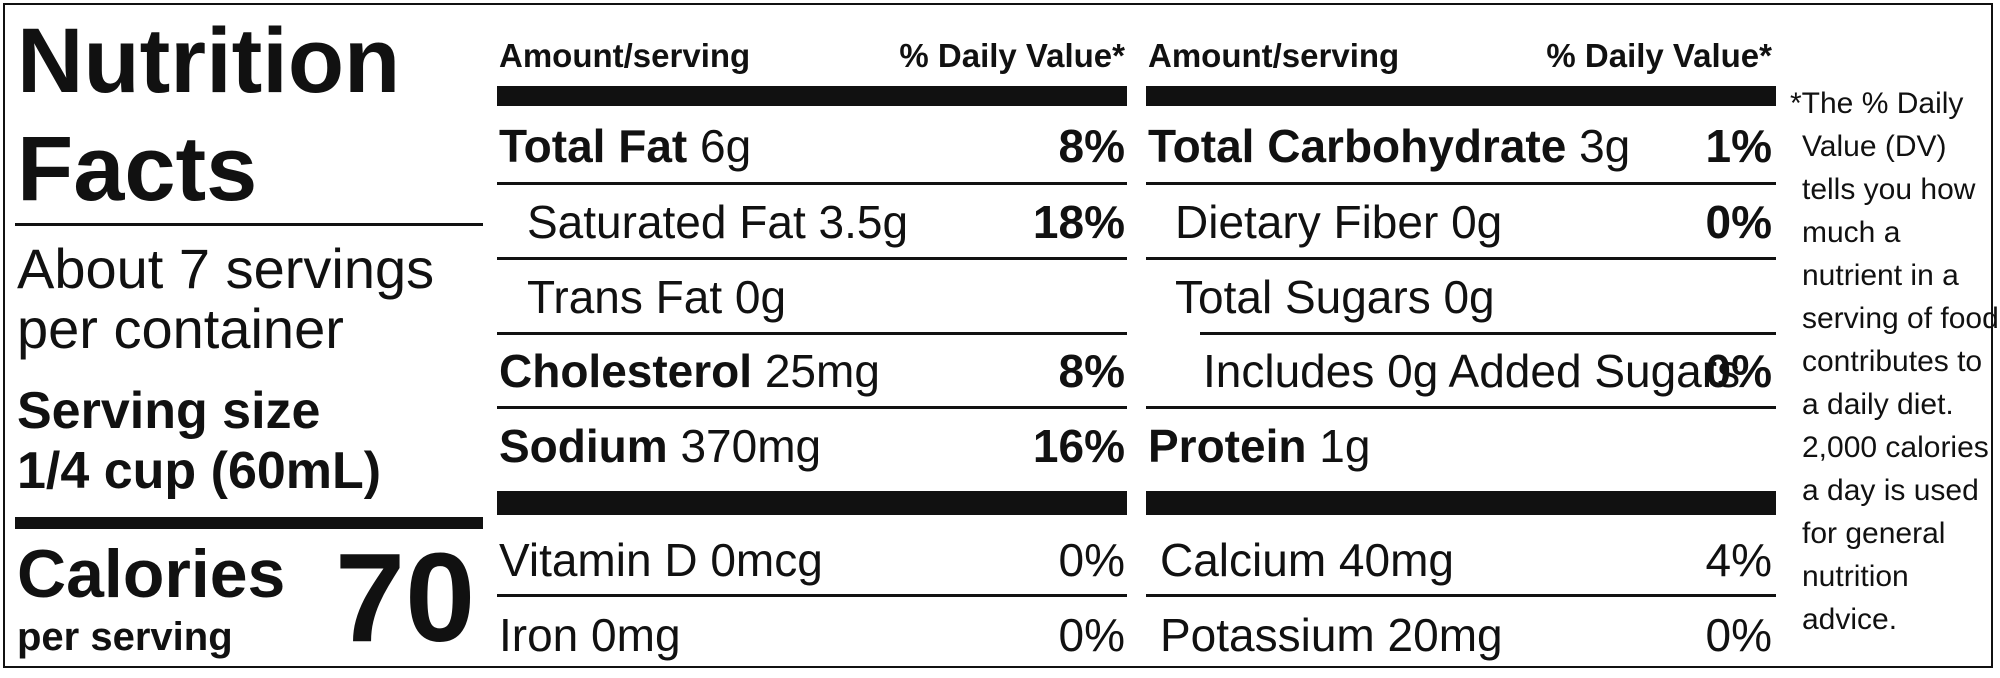  Describe the element at coordinates (1461, 503) in the screenshot. I see `thick-bar-right` at that location.